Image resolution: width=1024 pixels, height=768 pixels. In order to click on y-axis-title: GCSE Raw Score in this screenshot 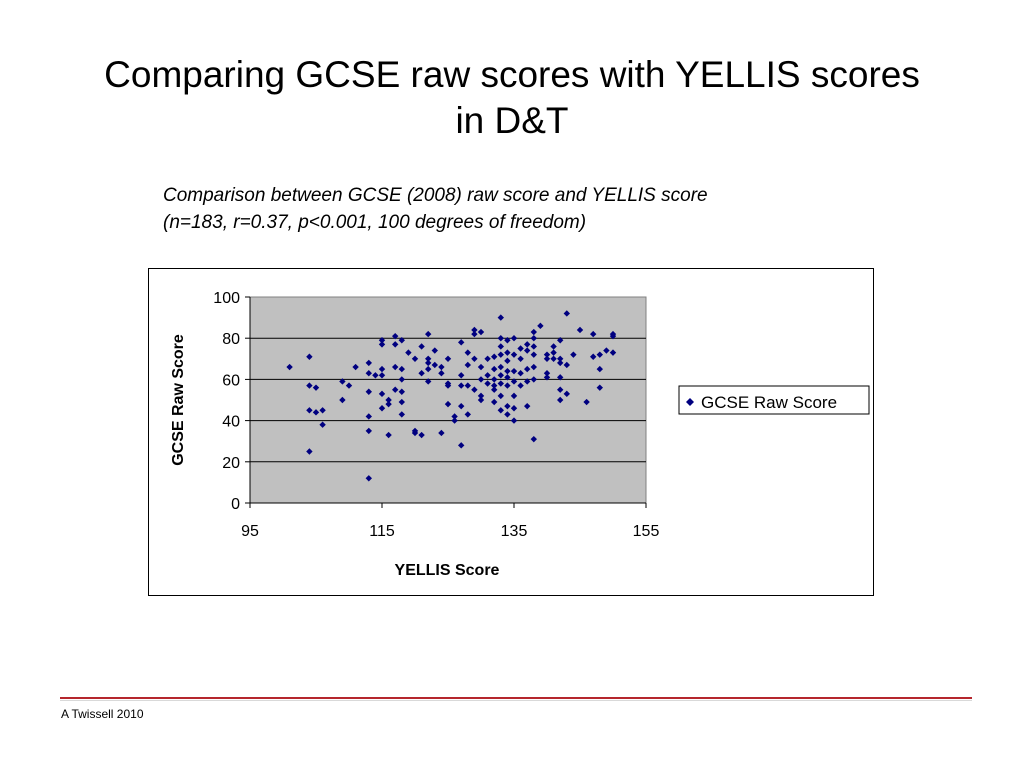, I will do `click(178, 400)`.